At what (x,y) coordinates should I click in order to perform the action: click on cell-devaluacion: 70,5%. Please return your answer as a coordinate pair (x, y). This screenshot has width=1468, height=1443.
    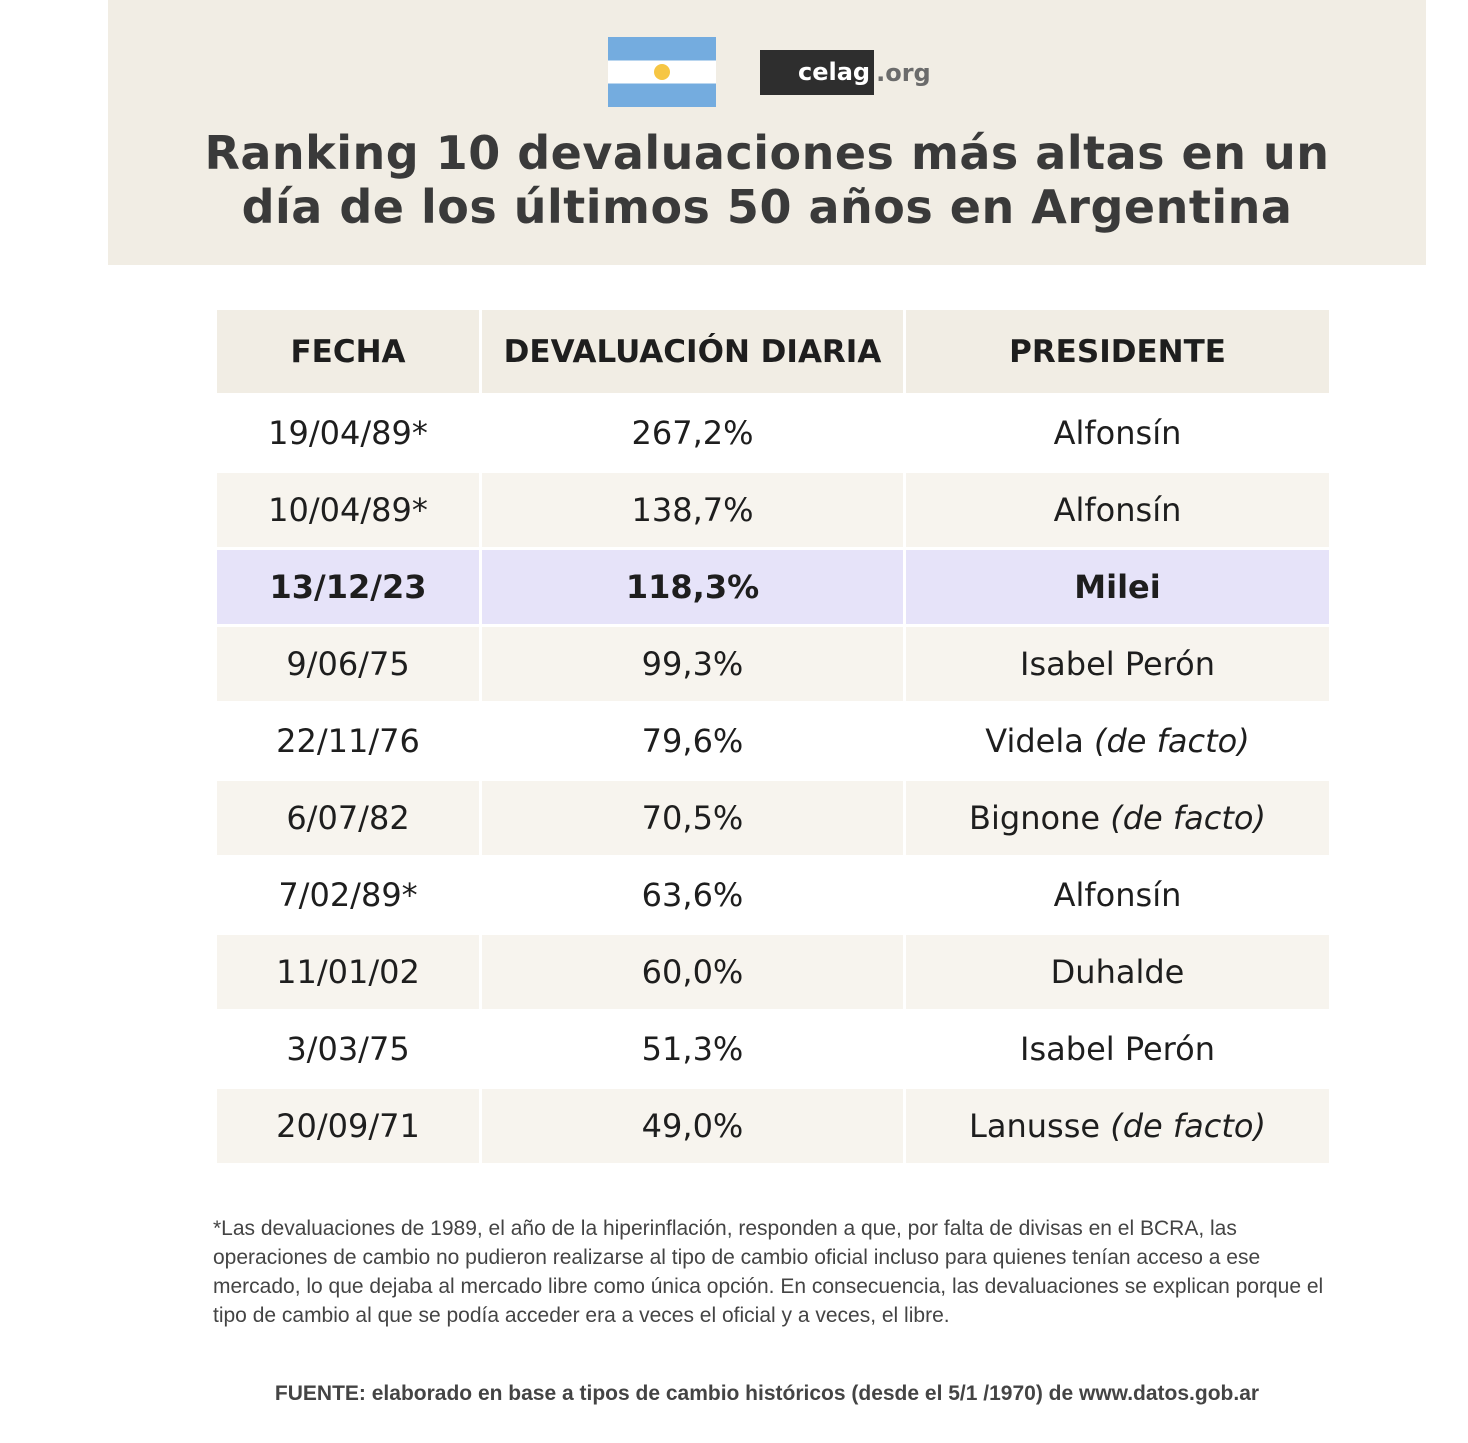
    Looking at the image, I should click on (694, 816).